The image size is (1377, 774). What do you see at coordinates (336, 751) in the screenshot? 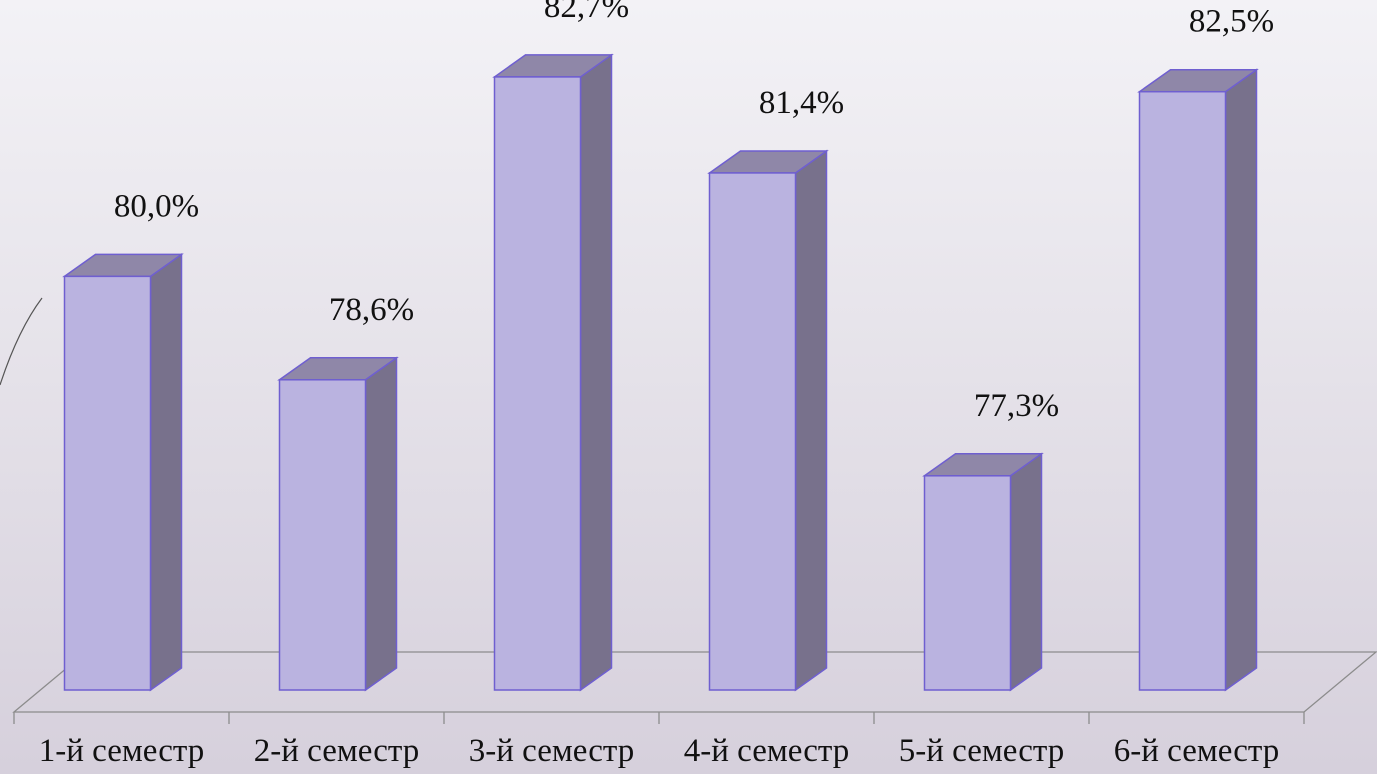
I see `x-tick-label: 2-й семестр` at bounding box center [336, 751].